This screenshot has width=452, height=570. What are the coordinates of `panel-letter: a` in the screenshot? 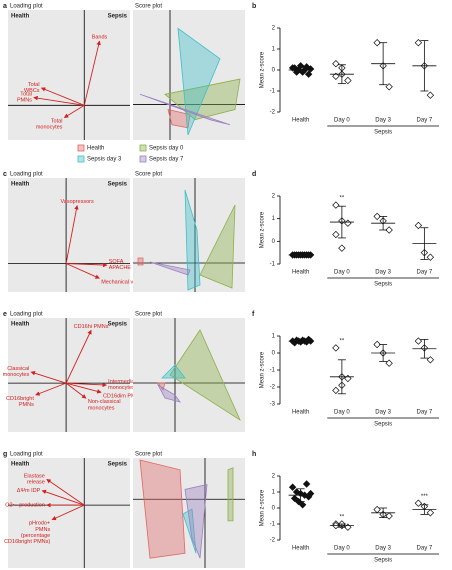 It's located at (5, 6).